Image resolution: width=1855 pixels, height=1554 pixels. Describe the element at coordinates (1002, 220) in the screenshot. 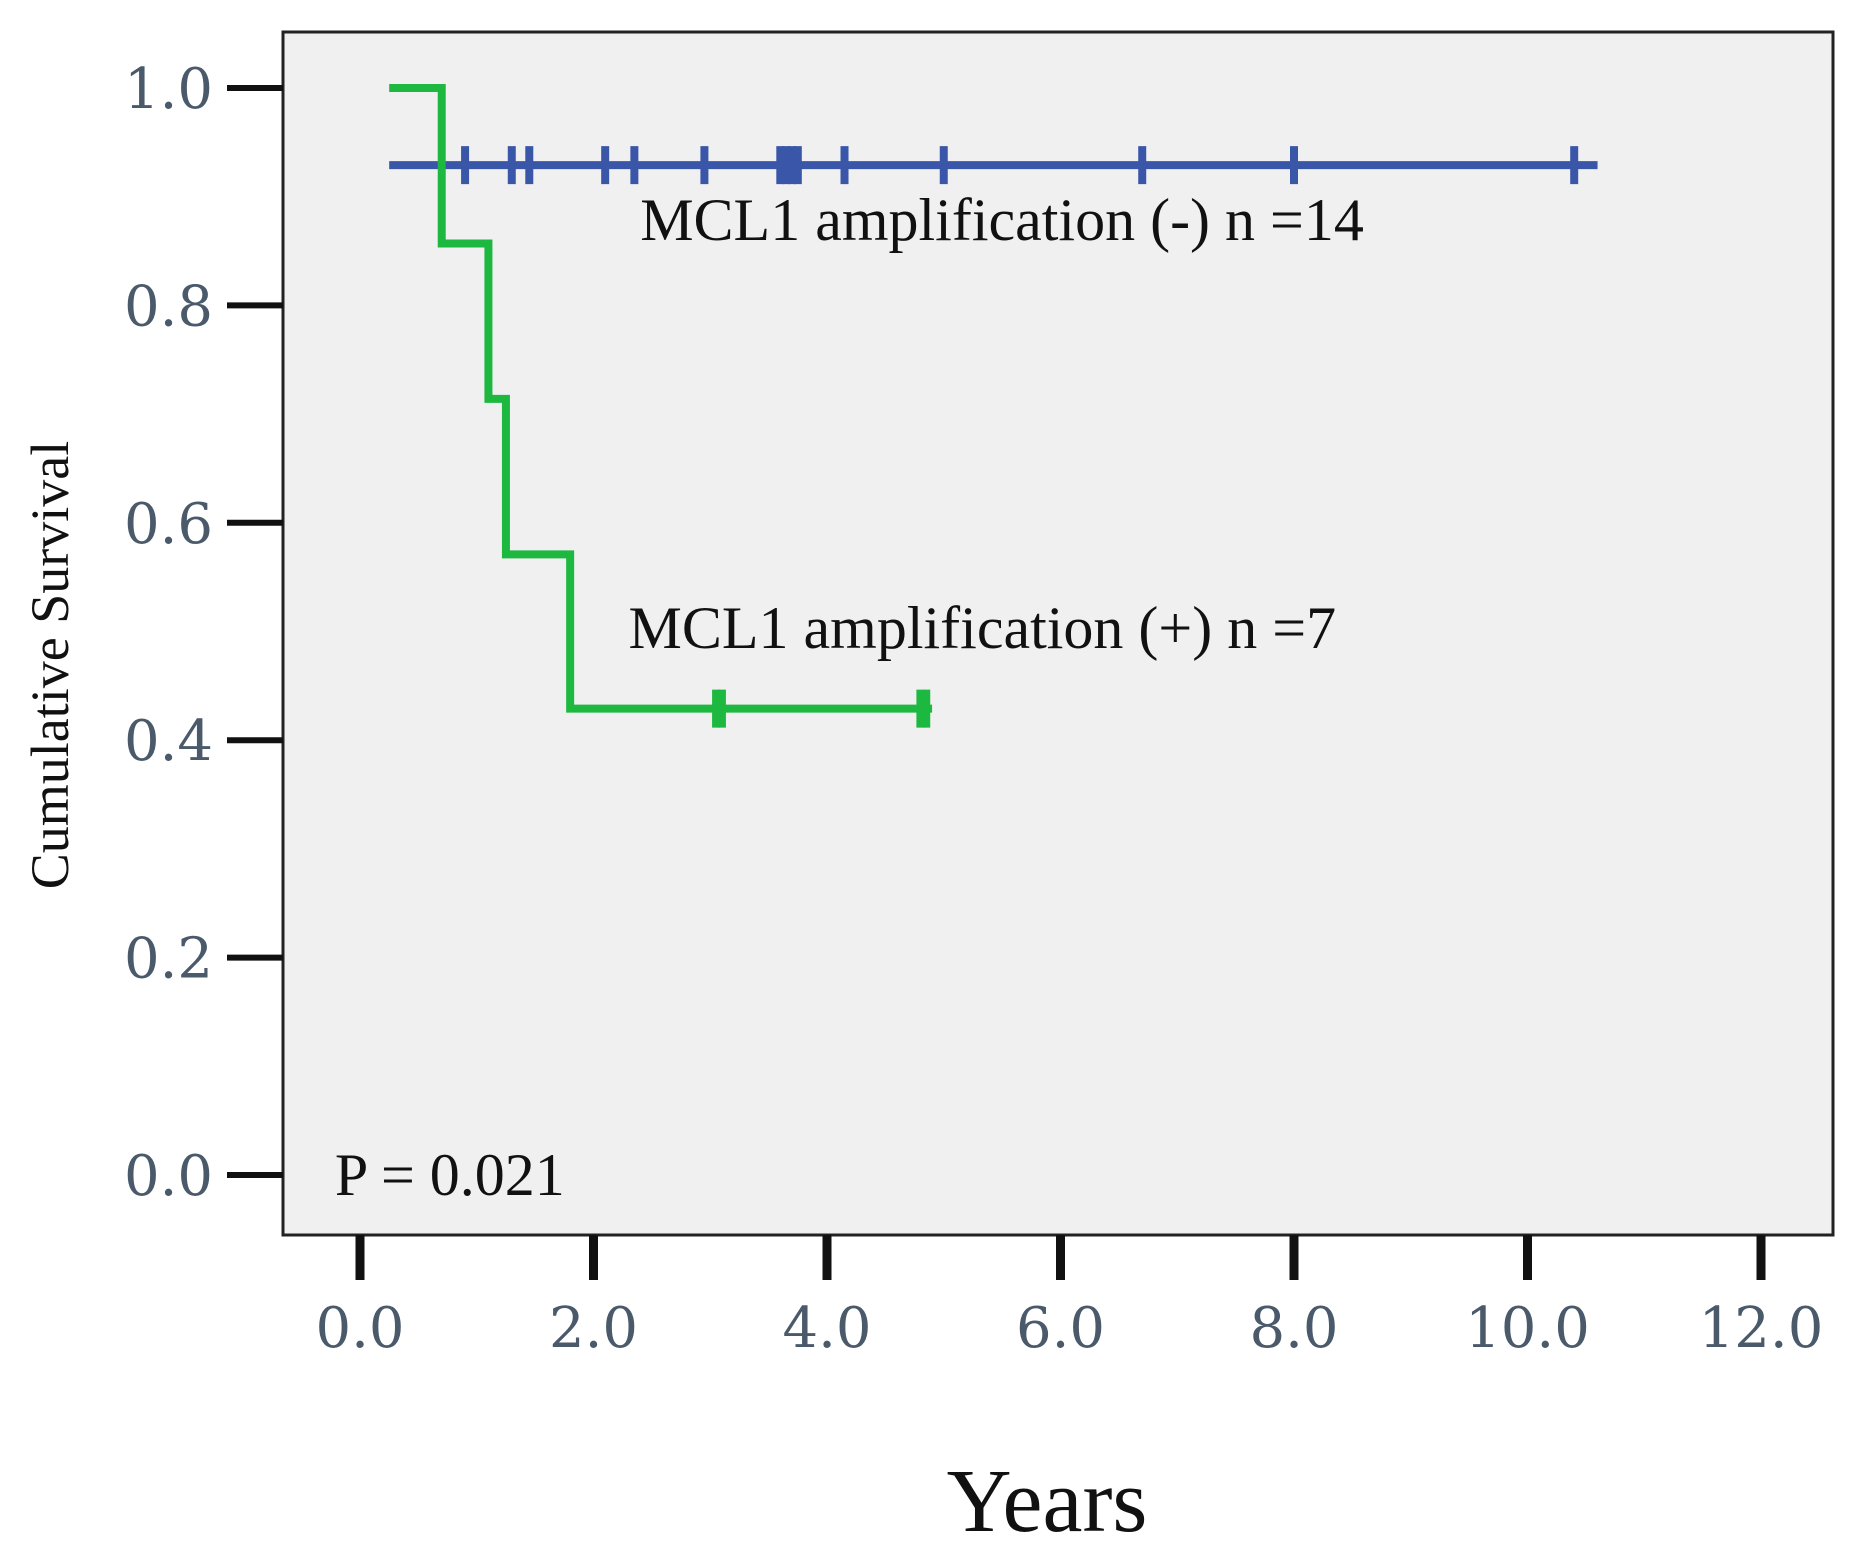

I see `series-label-0: MCL1 amplification (-) n =14` at that location.